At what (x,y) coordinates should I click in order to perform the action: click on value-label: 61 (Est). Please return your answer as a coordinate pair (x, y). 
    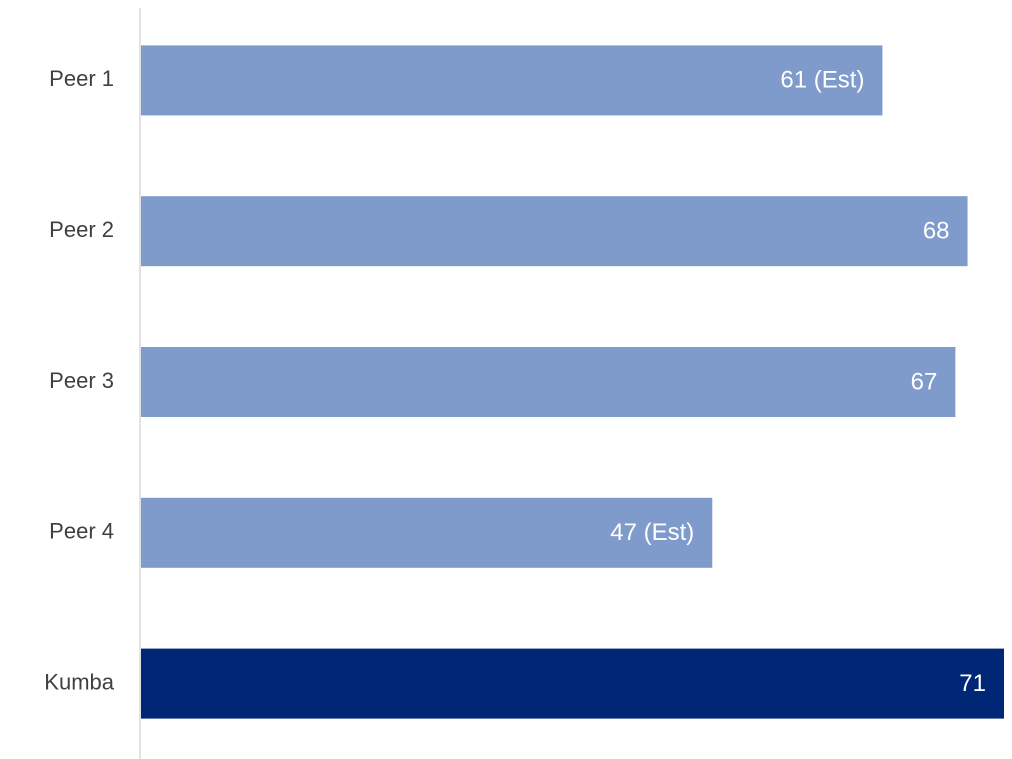
    Looking at the image, I should click on (822, 80).